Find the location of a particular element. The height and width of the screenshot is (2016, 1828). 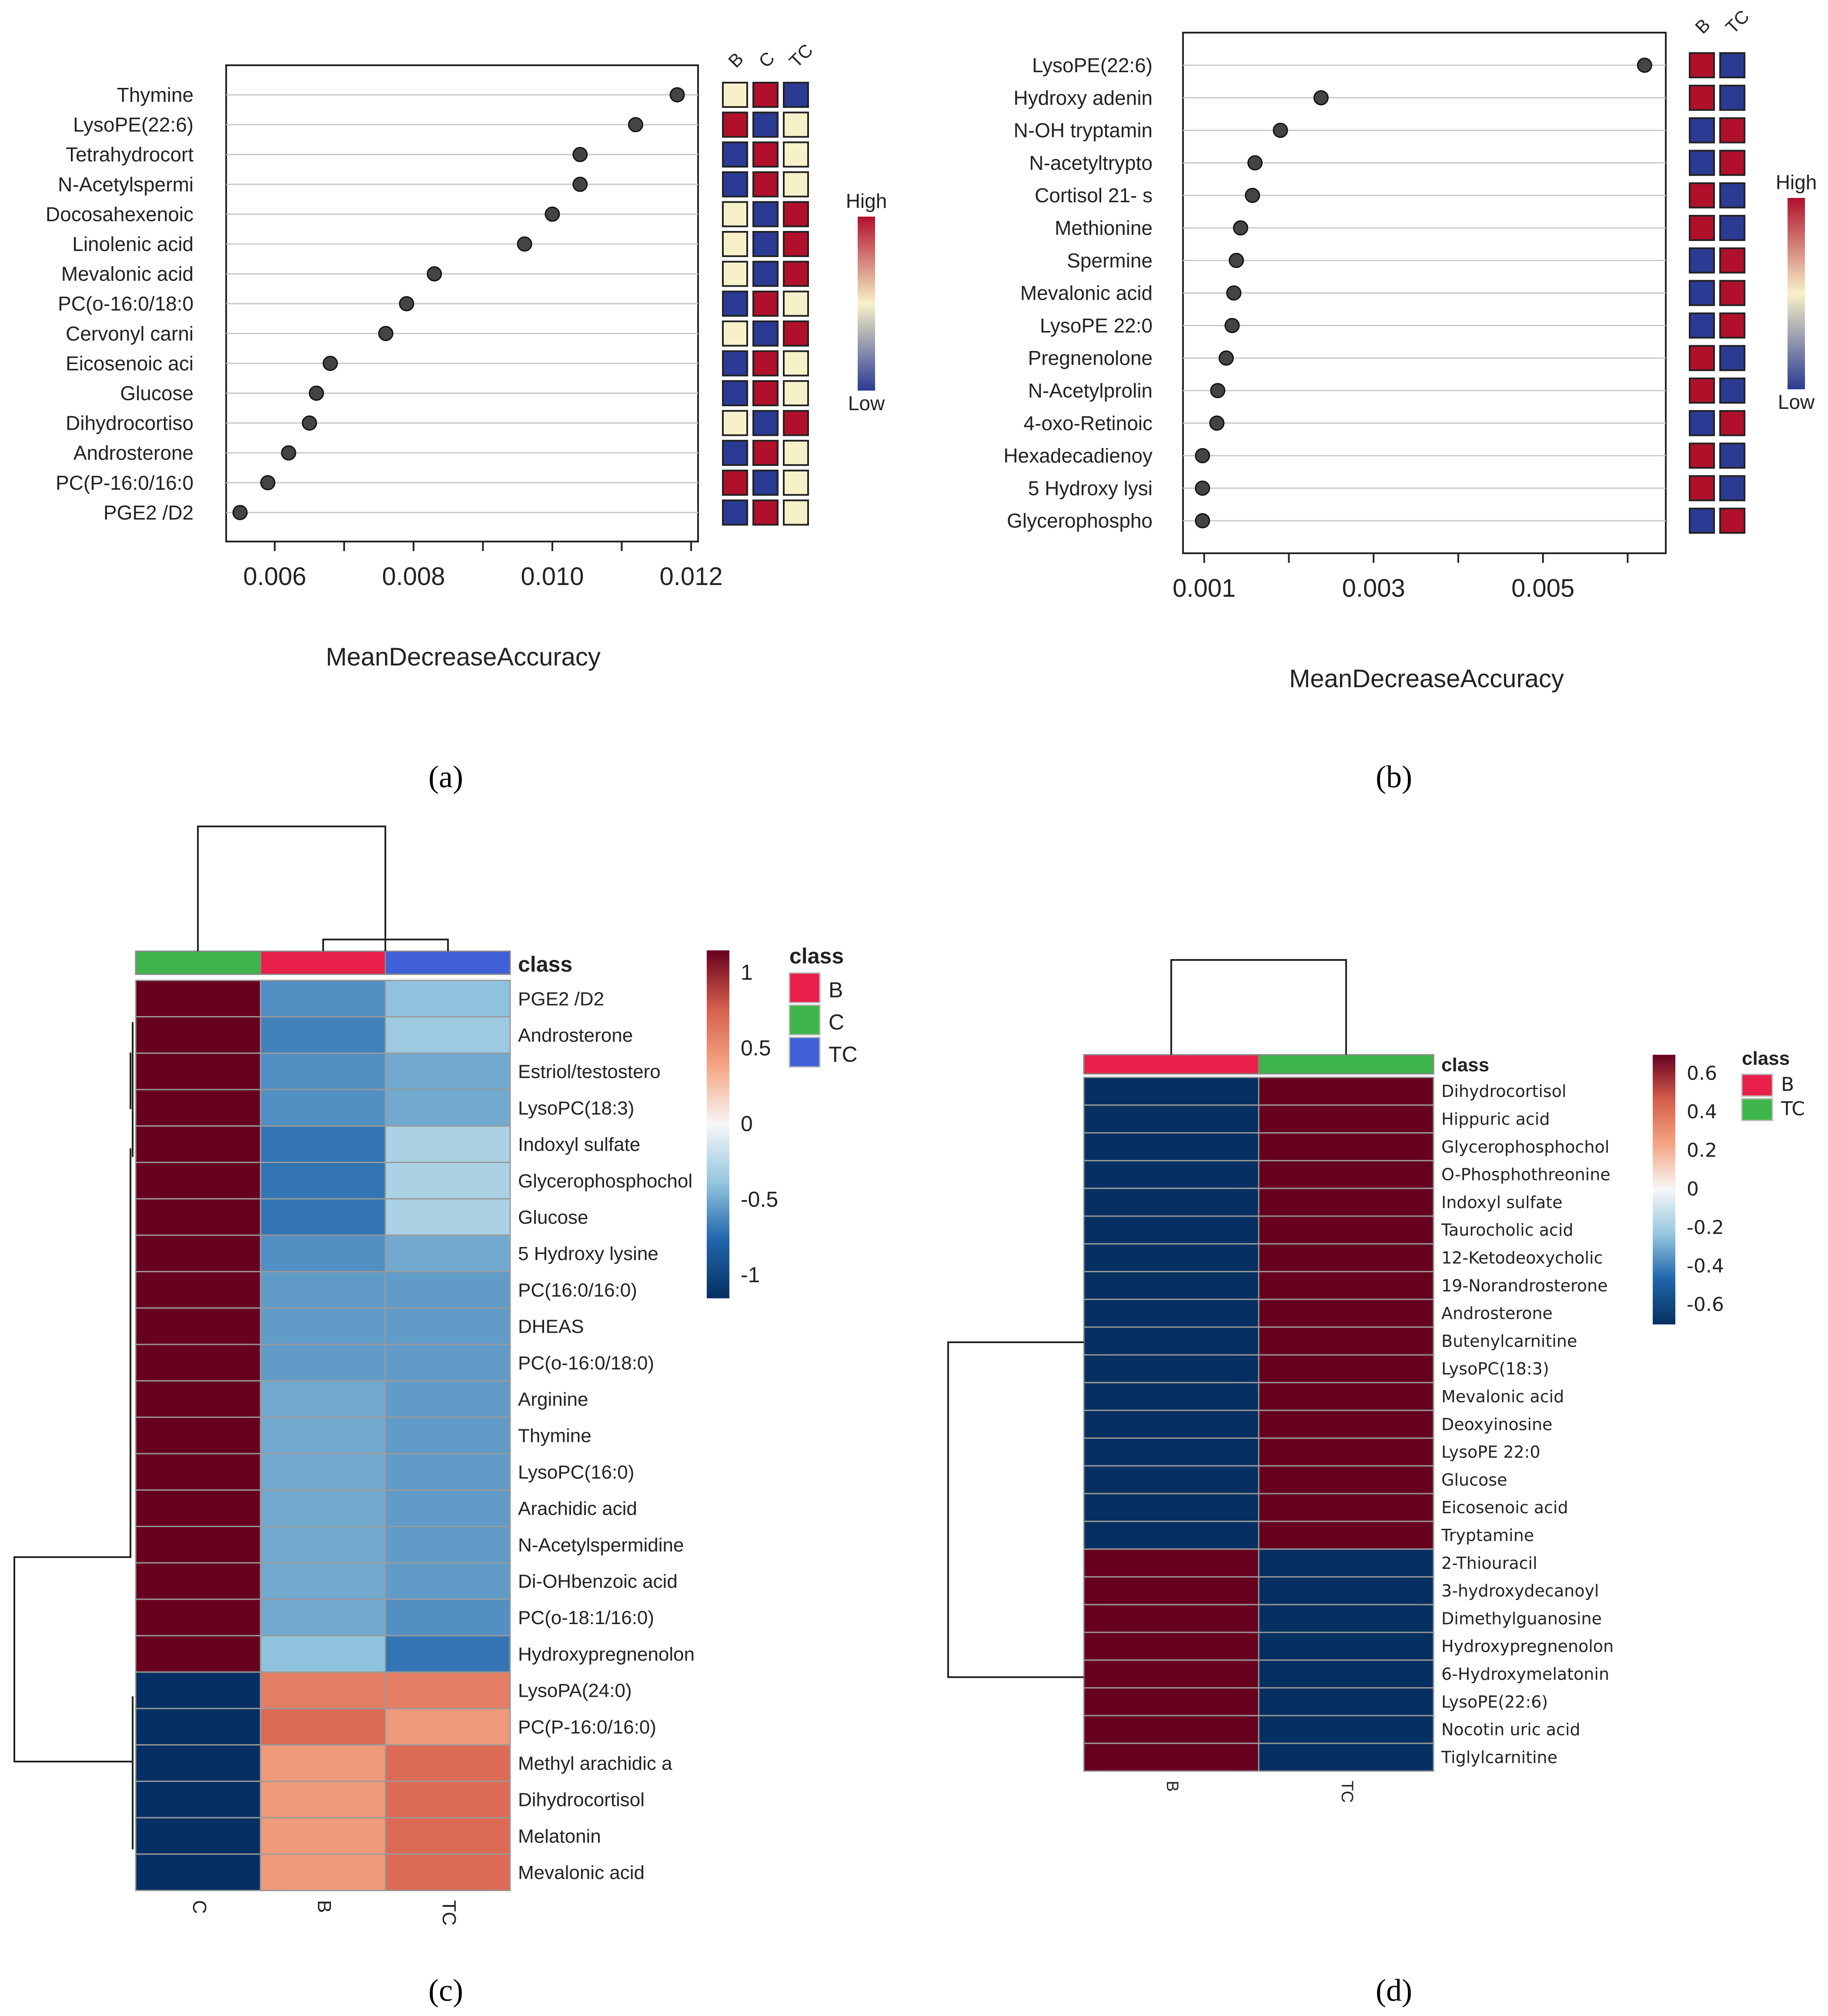

panel-d-dendrogram-branch is located at coordinates (1259, 1007).